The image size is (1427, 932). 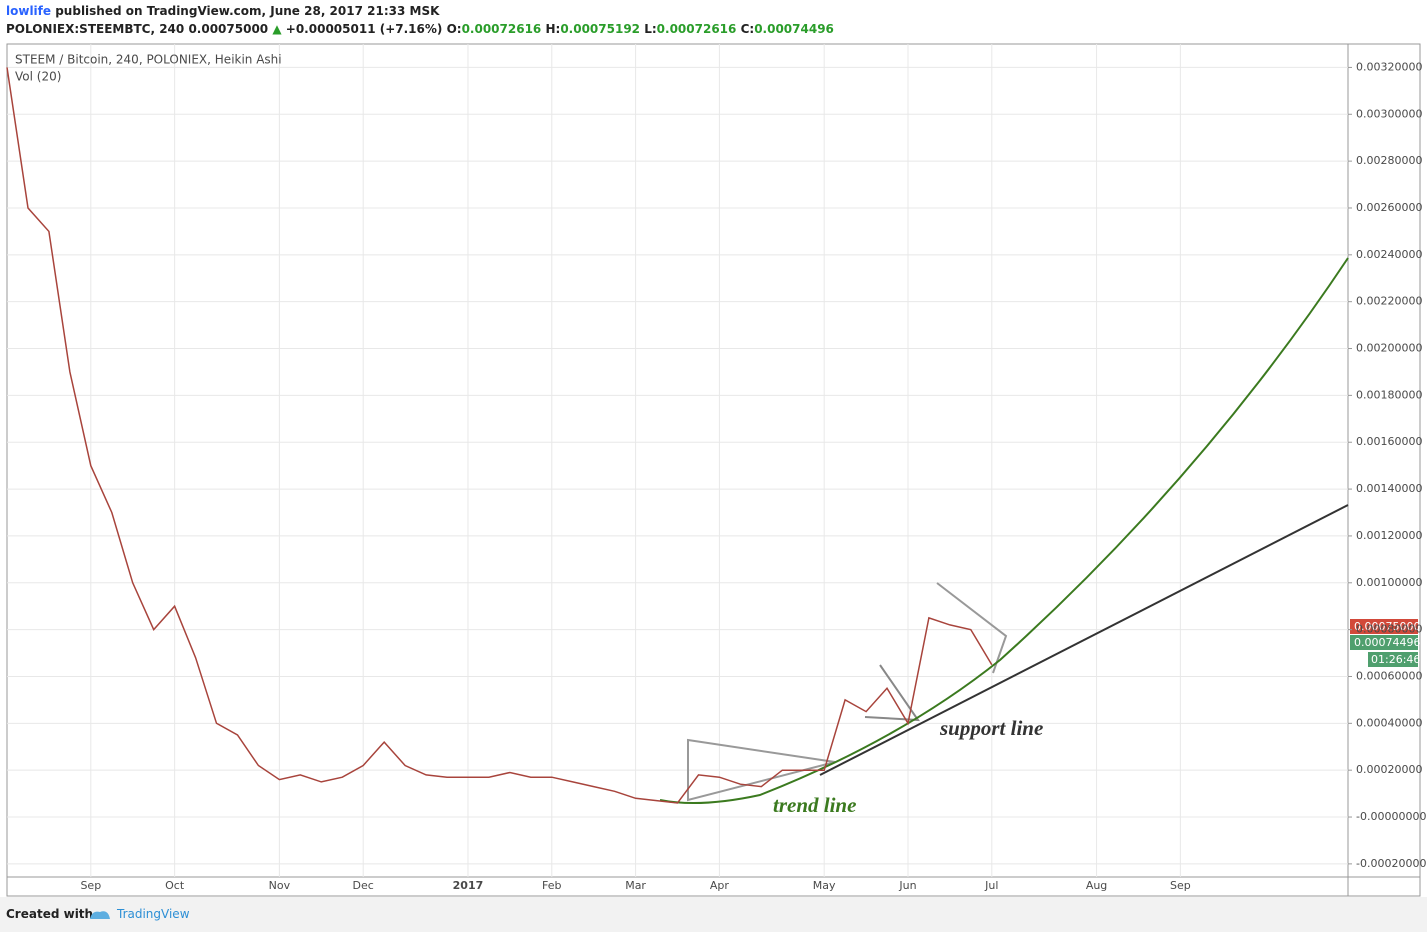 What do you see at coordinates (553, 29) in the screenshot?
I see `h-label: H:` at bounding box center [553, 29].